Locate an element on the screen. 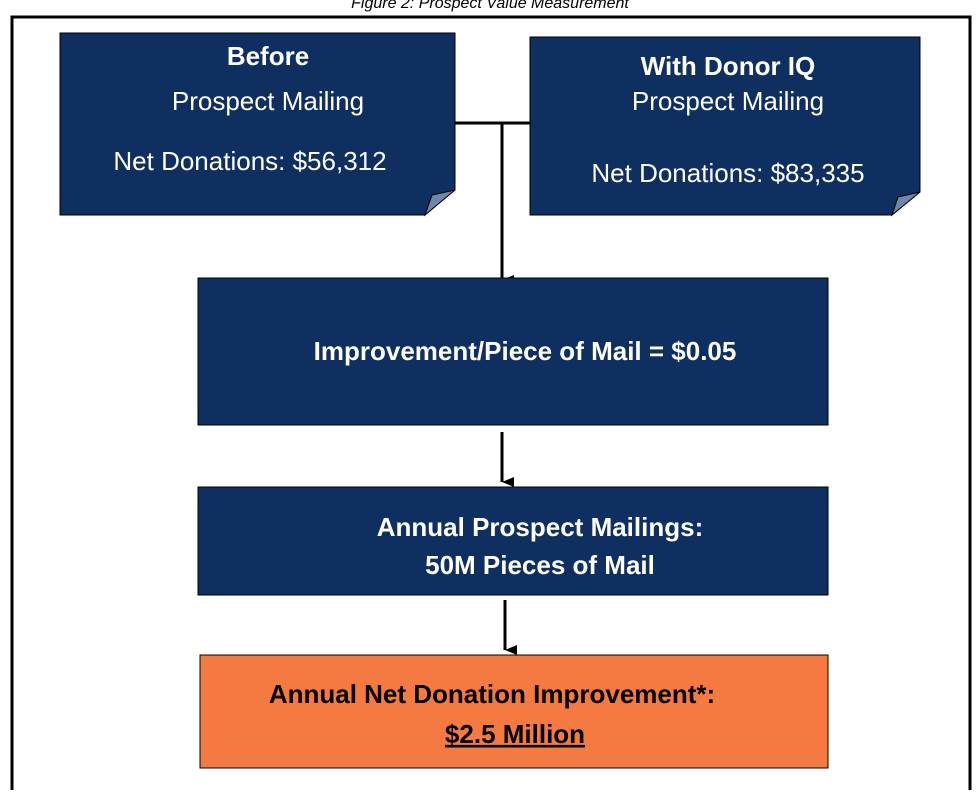 The image size is (980, 795). node-line: 50M Pieces of Mail is located at coordinates (540, 565).